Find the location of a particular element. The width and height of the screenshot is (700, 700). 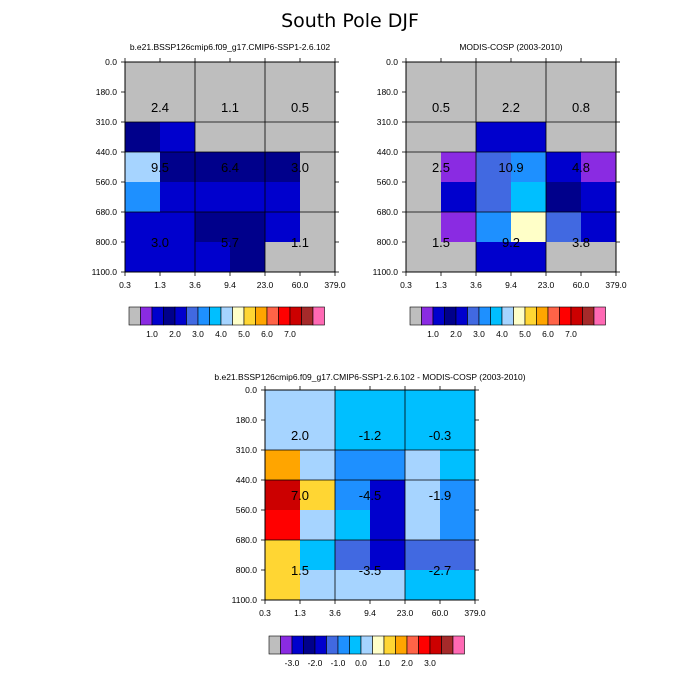

cell-value-label: -1.9 is located at coordinates (440, 495).